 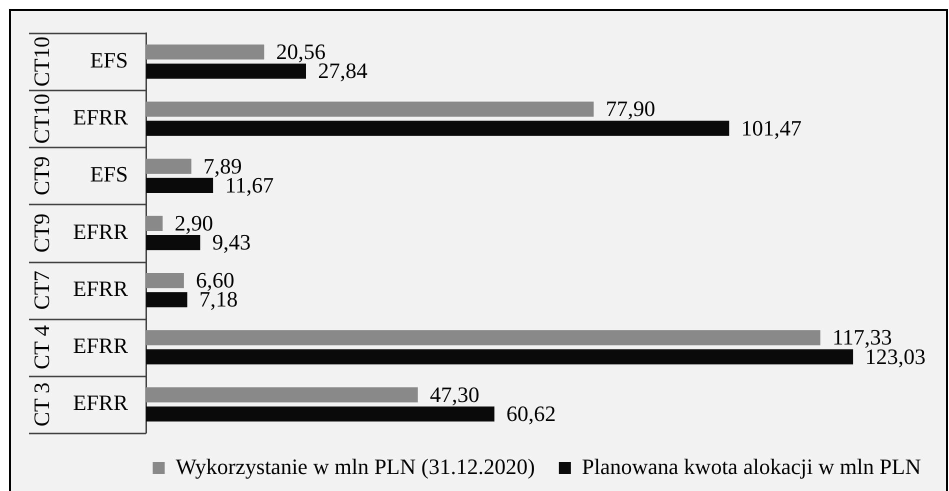 I want to click on data-label: 77,90, so click(x=631, y=109).